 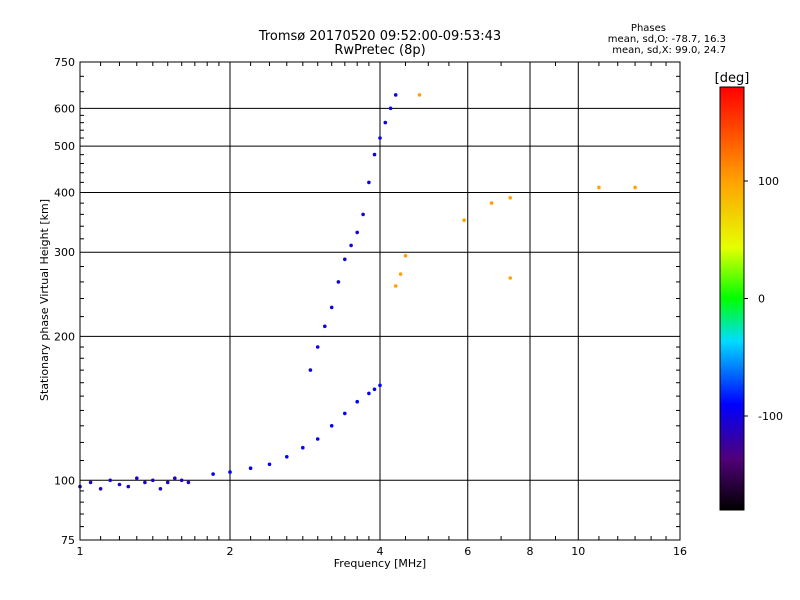 I want to click on x-axis-label: Frequency [MHz], so click(x=380, y=563).